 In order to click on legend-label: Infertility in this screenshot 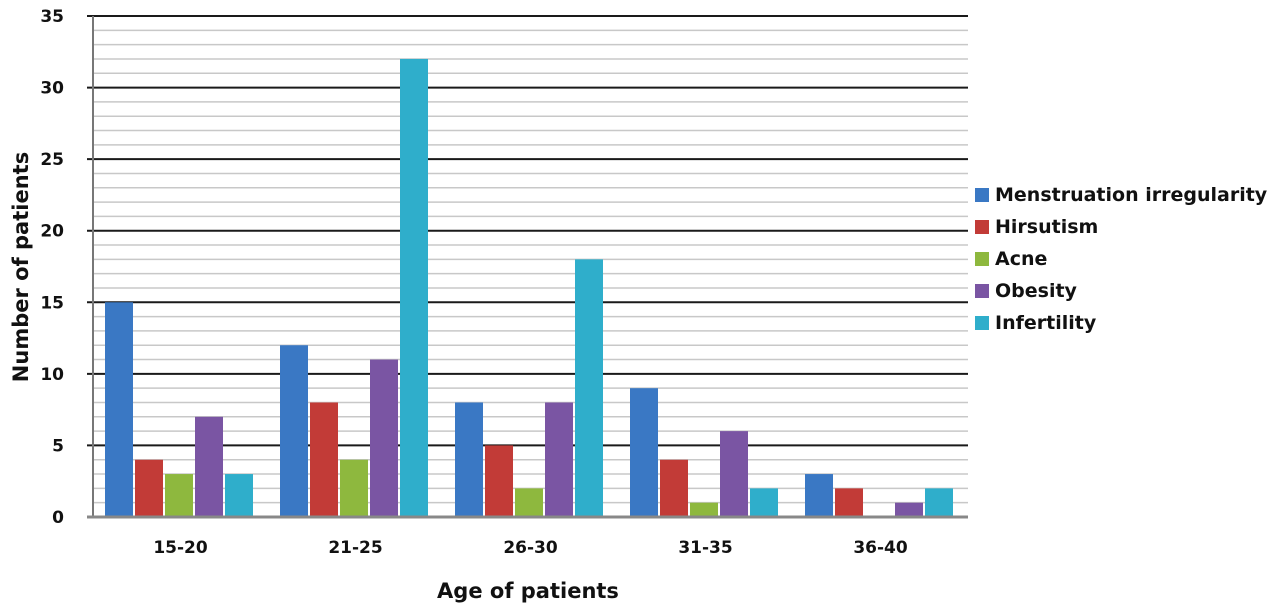, I will do `click(1046, 323)`.